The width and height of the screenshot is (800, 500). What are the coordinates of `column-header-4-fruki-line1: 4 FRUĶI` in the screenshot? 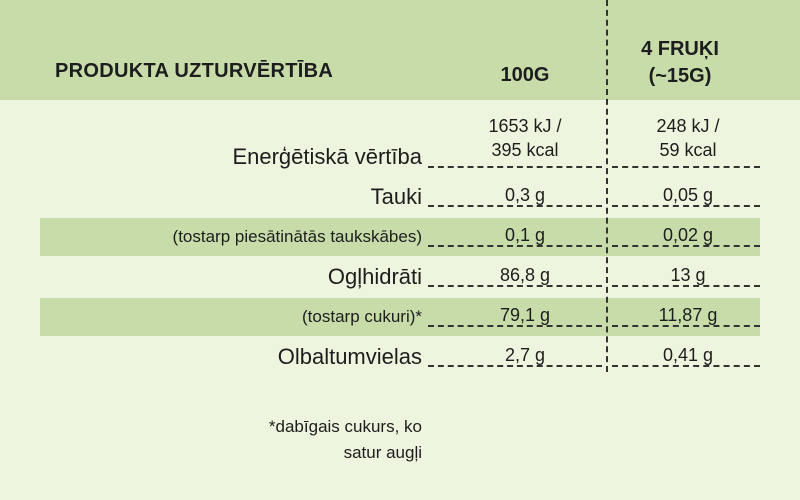 It's located at (680, 49).